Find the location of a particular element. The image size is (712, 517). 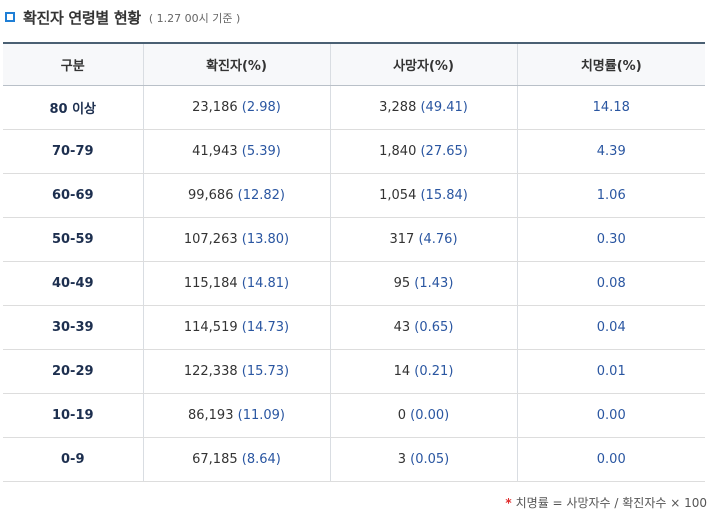

deaths-percent: (1.43) is located at coordinates (434, 283).